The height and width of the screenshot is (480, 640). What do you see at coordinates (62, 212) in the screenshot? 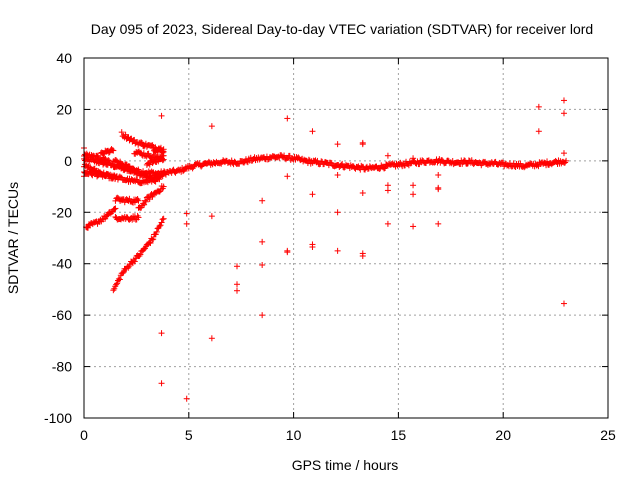
I see `y-tick-label: -20` at bounding box center [62, 212].